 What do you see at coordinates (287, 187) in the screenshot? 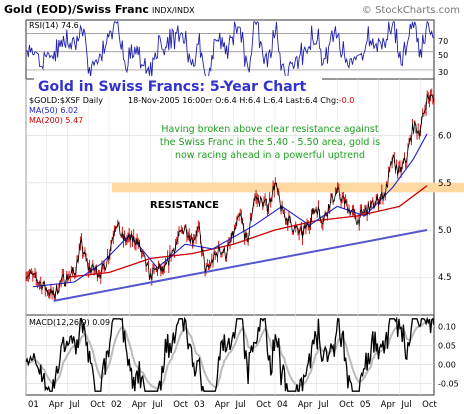
I see `resistance-band` at bounding box center [287, 187].